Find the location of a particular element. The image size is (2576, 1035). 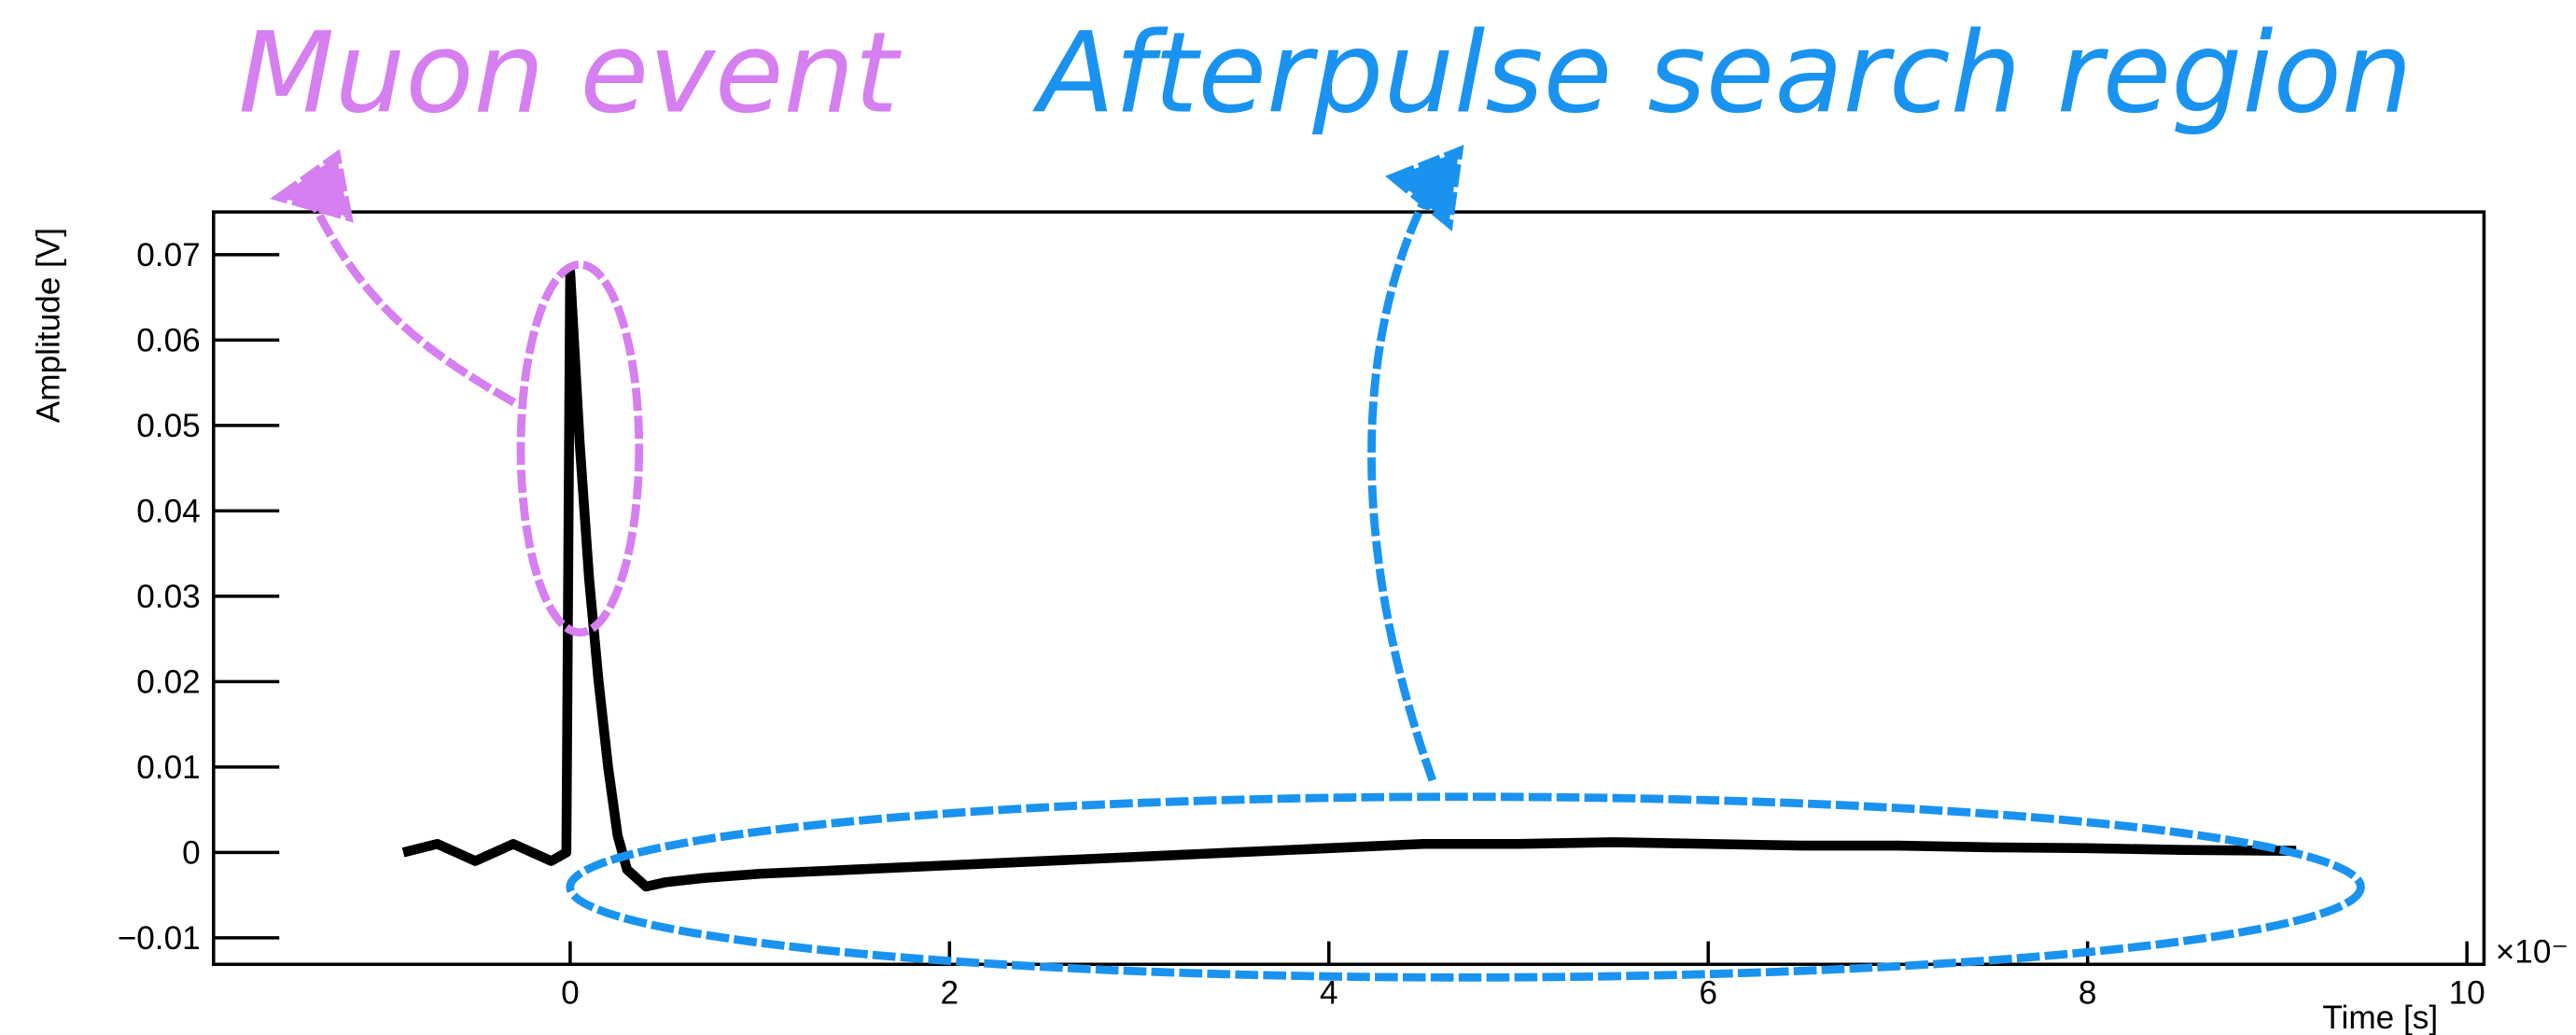

y-tick-label: 0.03 is located at coordinates (168, 597).